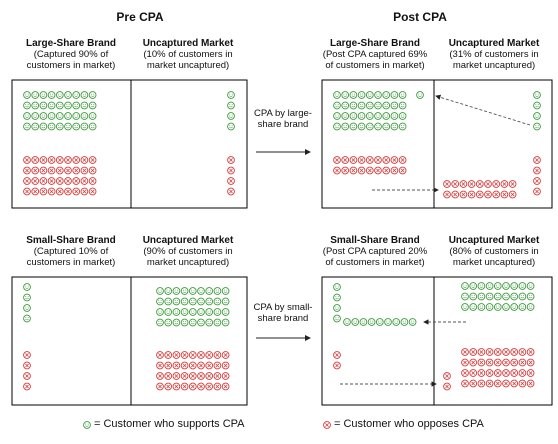 The height and width of the screenshot is (444, 558). I want to click on small-cpa-label-line2: share brand, so click(283, 318).